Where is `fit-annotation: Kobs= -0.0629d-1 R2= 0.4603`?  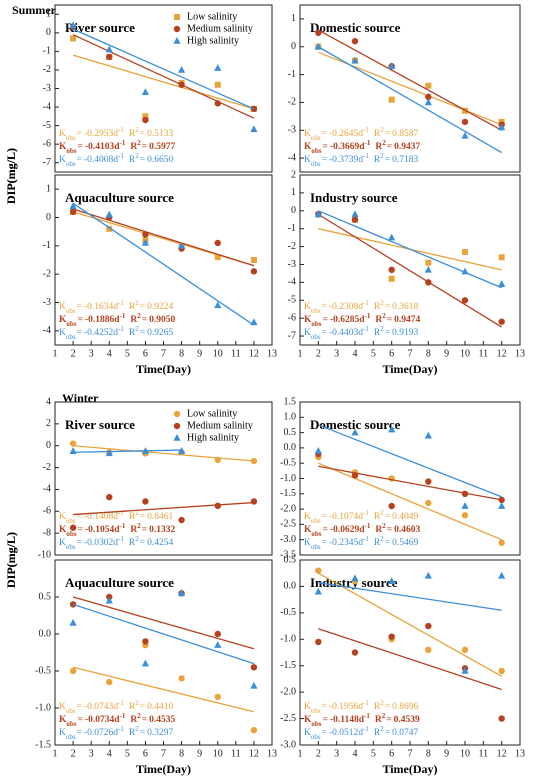 fit-annotation: Kobs= -0.0629d-1 R2= 0.4603 is located at coordinates (362, 530).